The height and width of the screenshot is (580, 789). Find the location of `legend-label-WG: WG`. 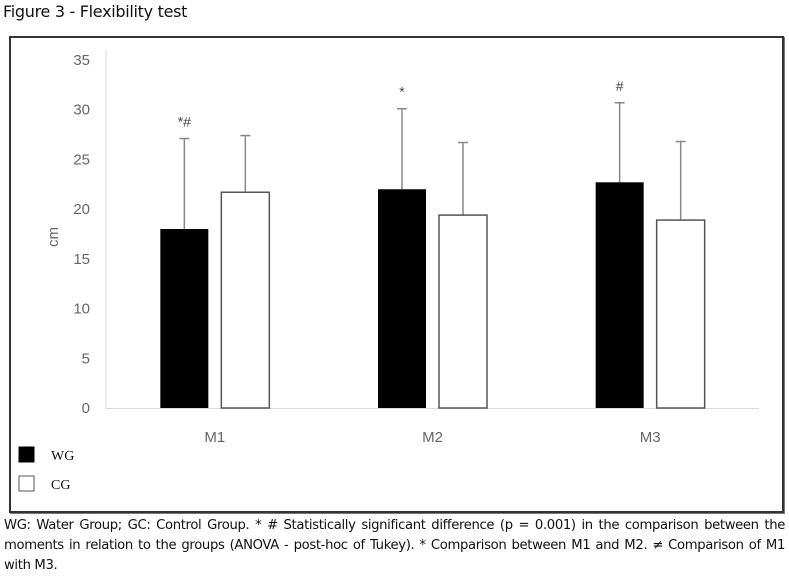

legend-label-WG: WG is located at coordinates (62, 456).